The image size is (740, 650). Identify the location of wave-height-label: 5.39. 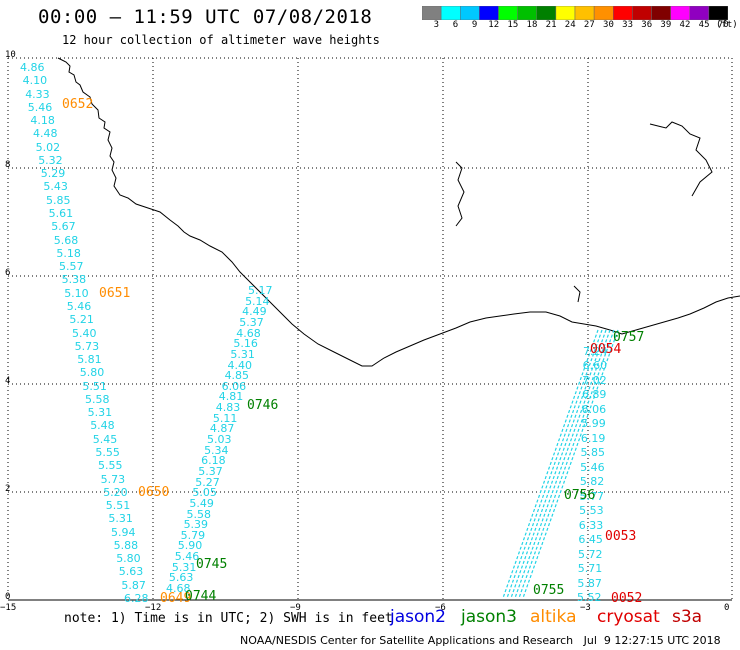
(196, 525).